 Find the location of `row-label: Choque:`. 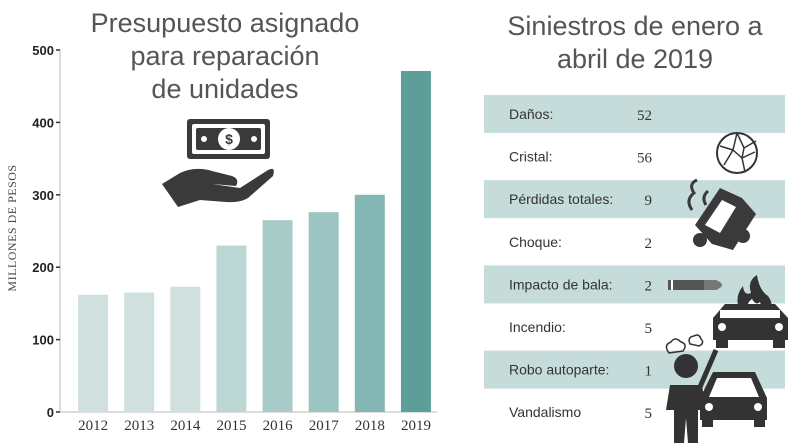

row-label: Choque: is located at coordinates (535, 242).